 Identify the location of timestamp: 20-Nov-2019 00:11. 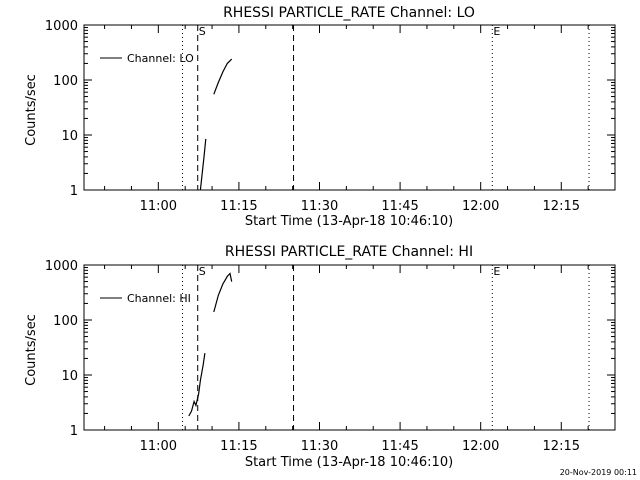
(598, 472).